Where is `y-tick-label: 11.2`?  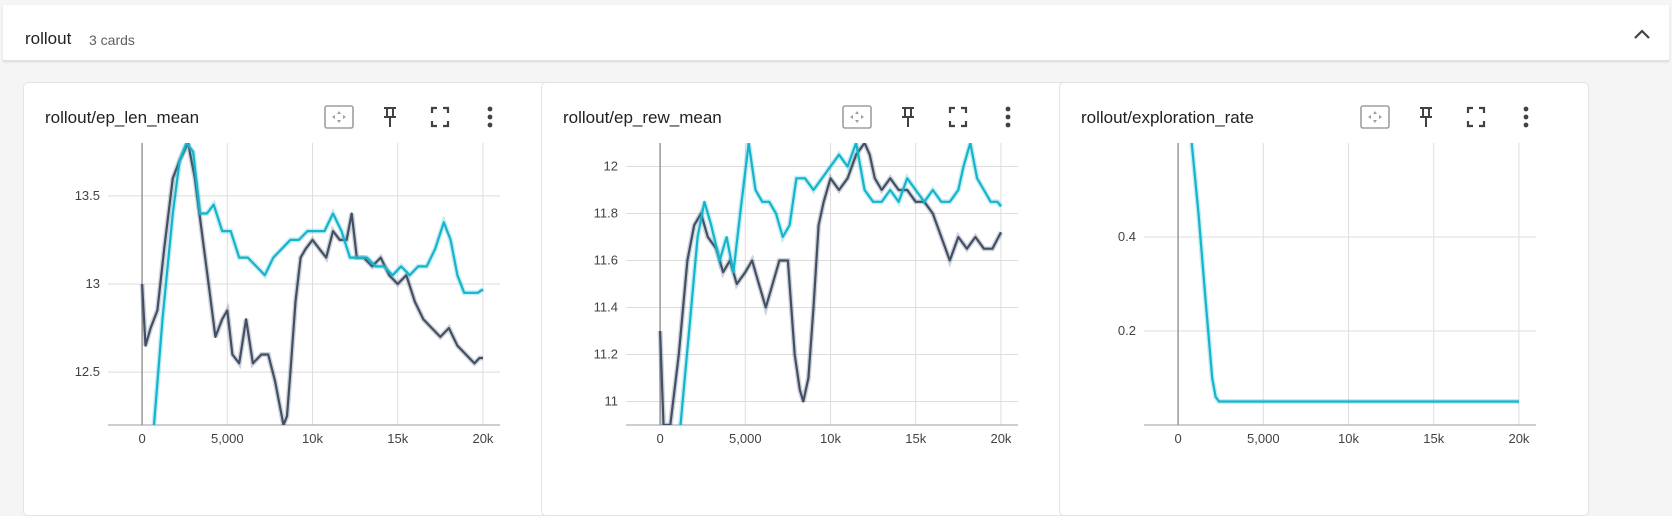 y-tick-label: 11.2 is located at coordinates (606, 354).